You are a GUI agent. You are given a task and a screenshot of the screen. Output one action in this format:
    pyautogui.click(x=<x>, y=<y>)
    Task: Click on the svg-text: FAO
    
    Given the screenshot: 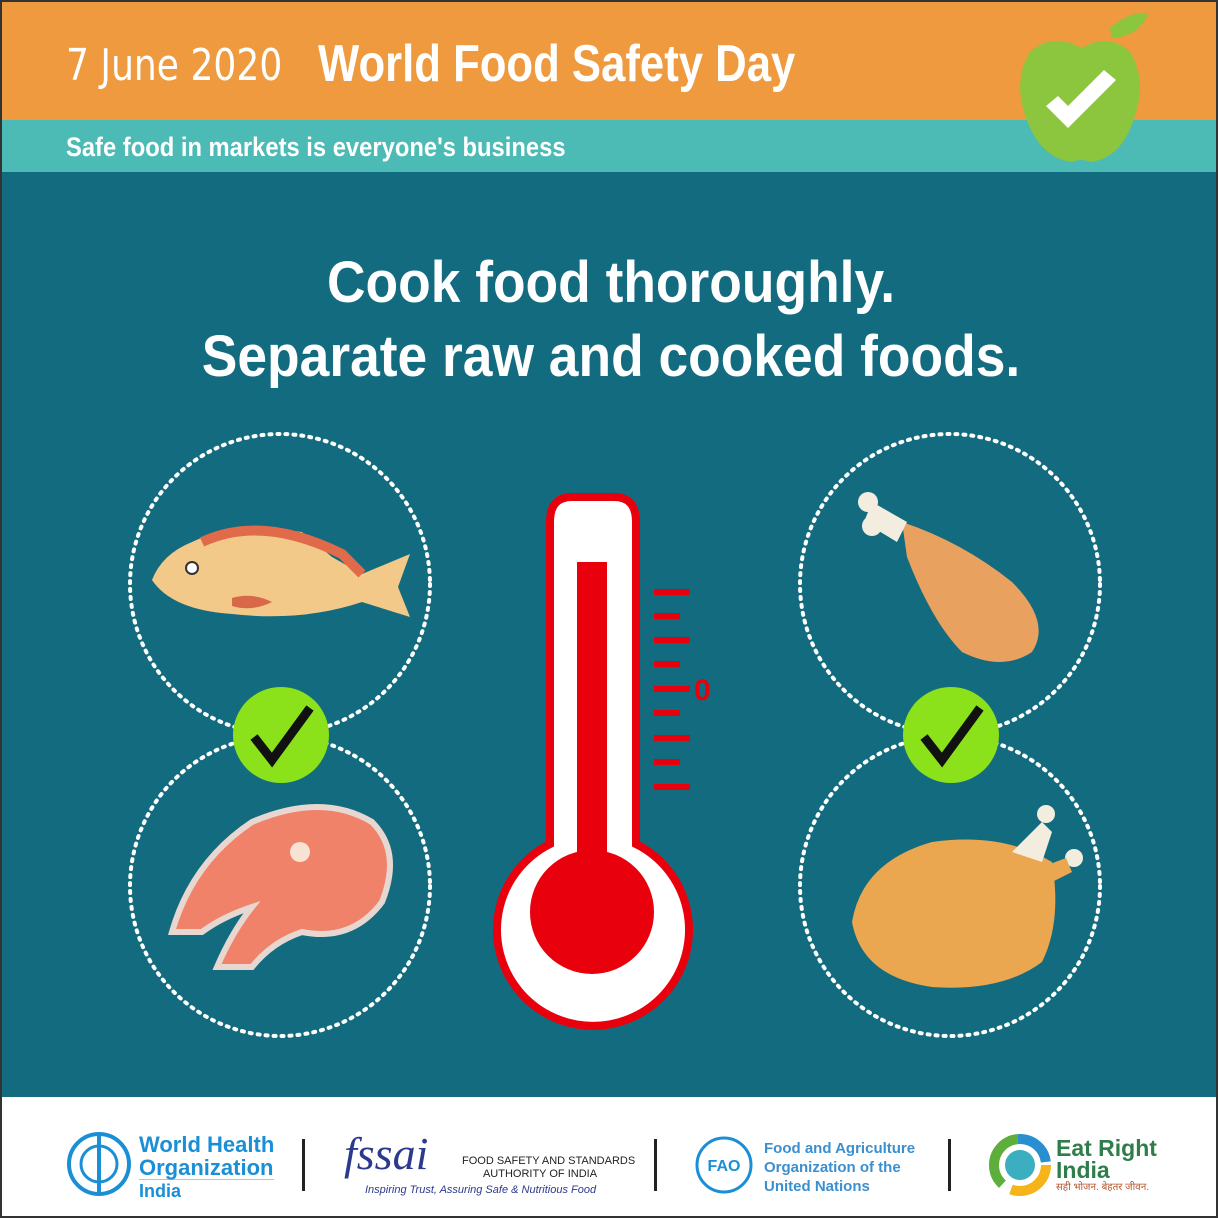 What is the action you would take?
    pyautogui.click(x=724, y=1166)
    